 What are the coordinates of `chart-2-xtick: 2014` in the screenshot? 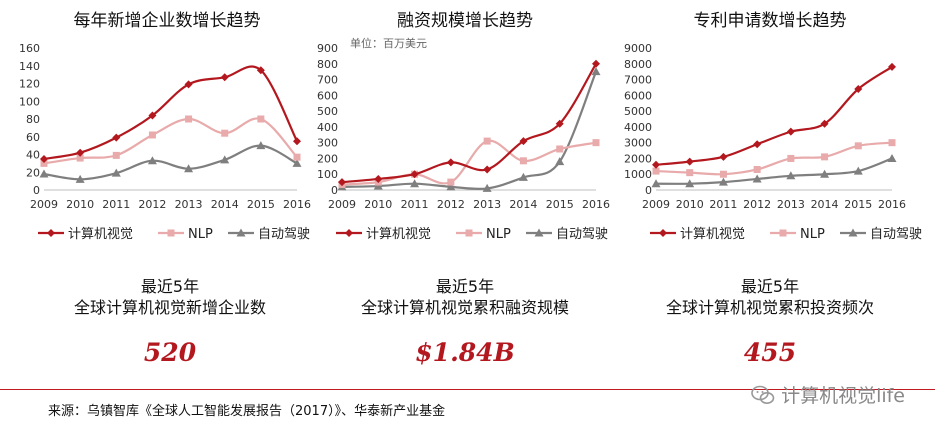 It's located at (523, 204).